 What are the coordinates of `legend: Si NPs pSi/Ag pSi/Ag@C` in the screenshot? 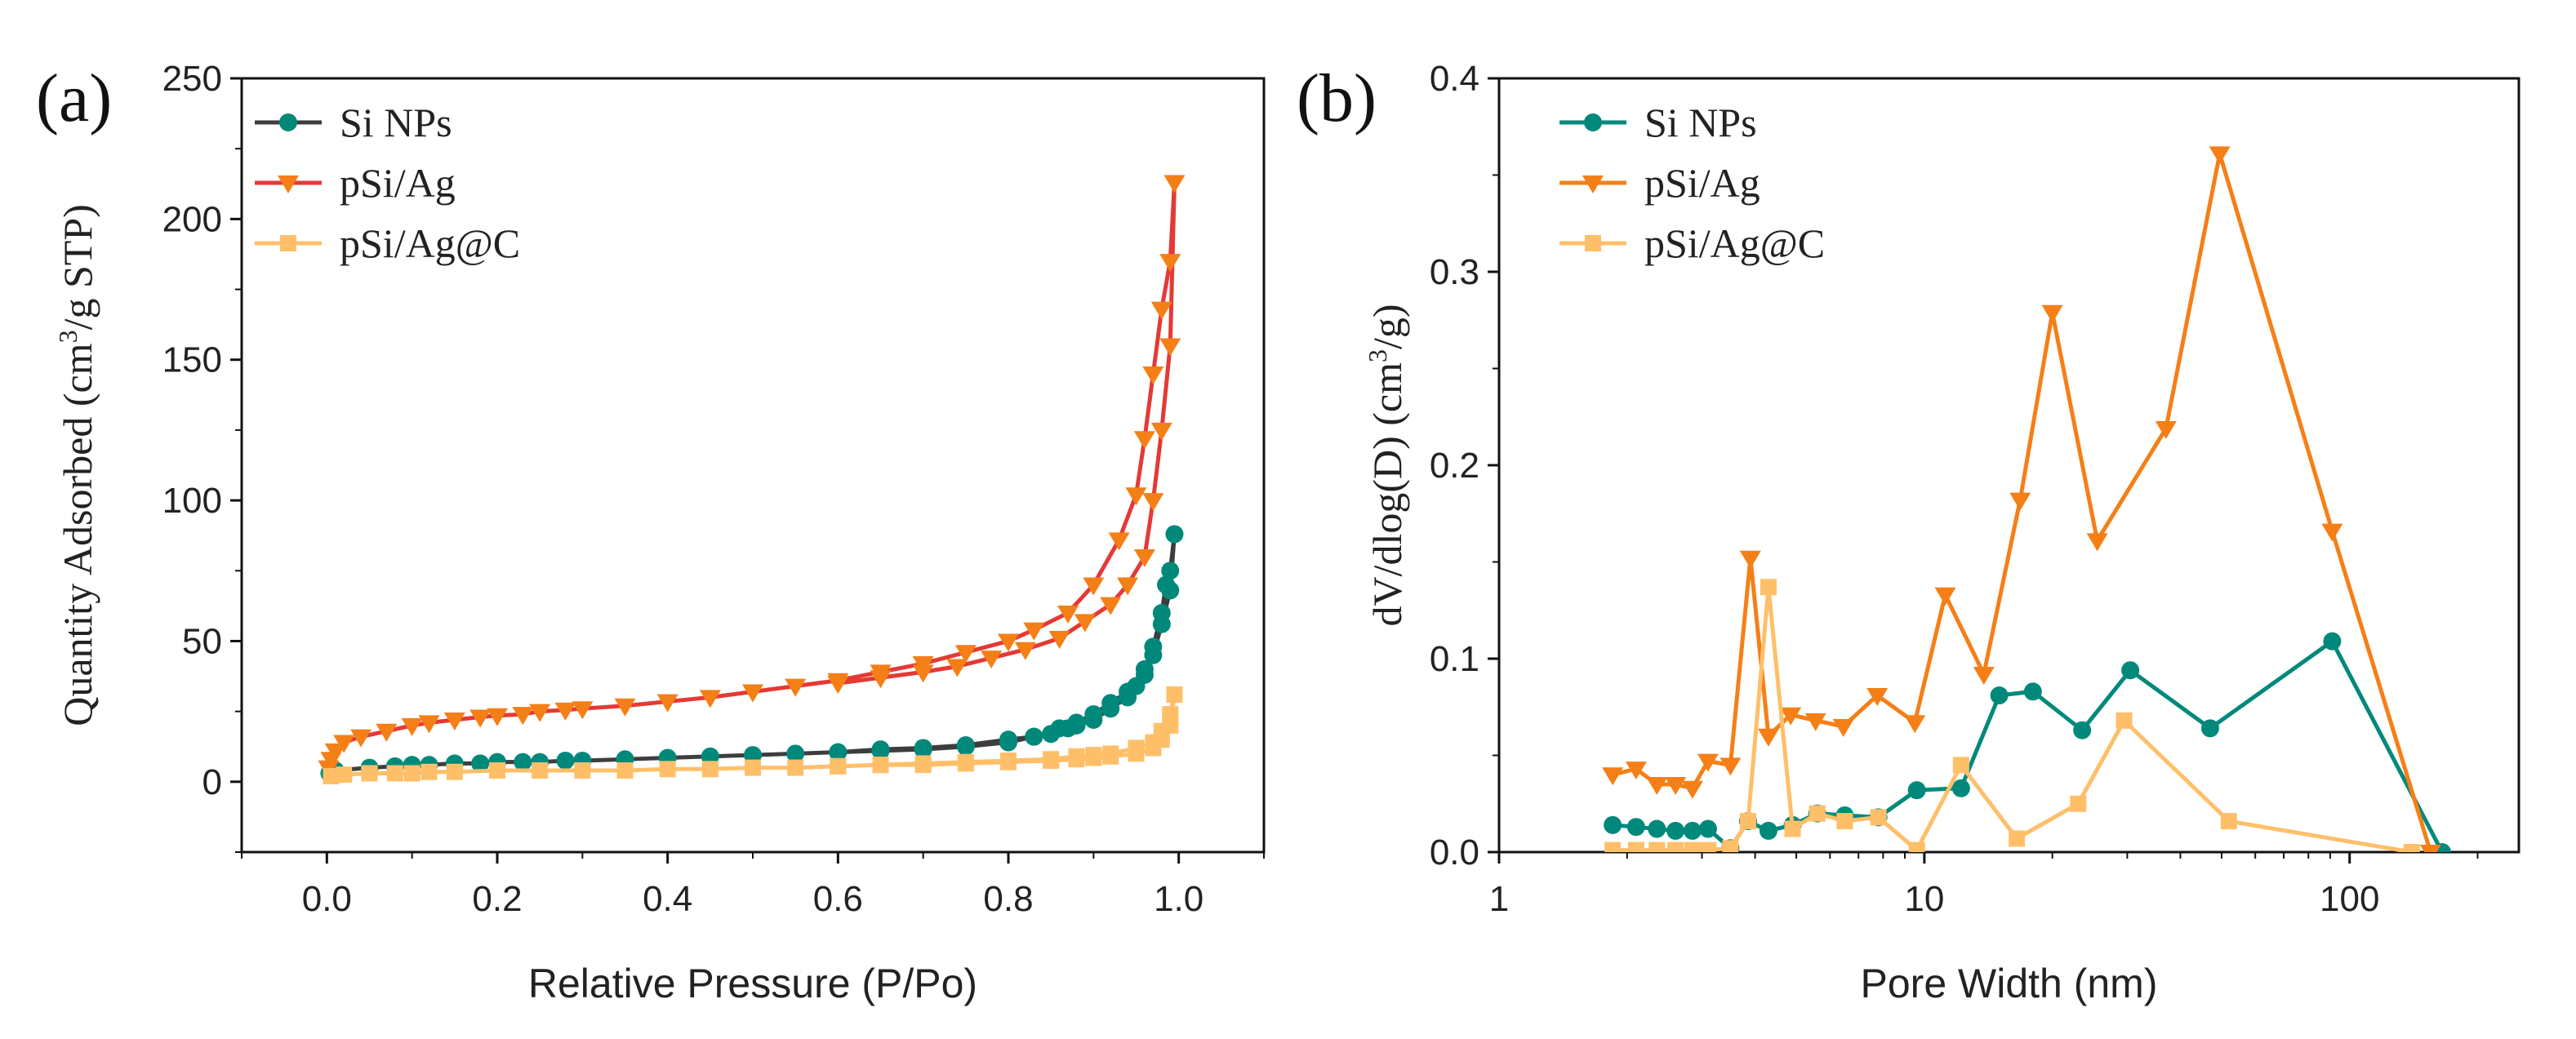 It's located at (387, 183).